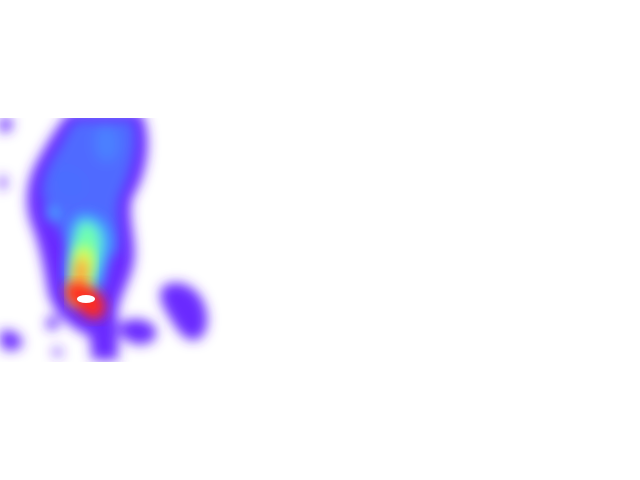 Image resolution: width=640 pixels, height=480 pixels. Describe the element at coordinates (88, 188) in the screenshot. I see `heat-region-blue` at that location.